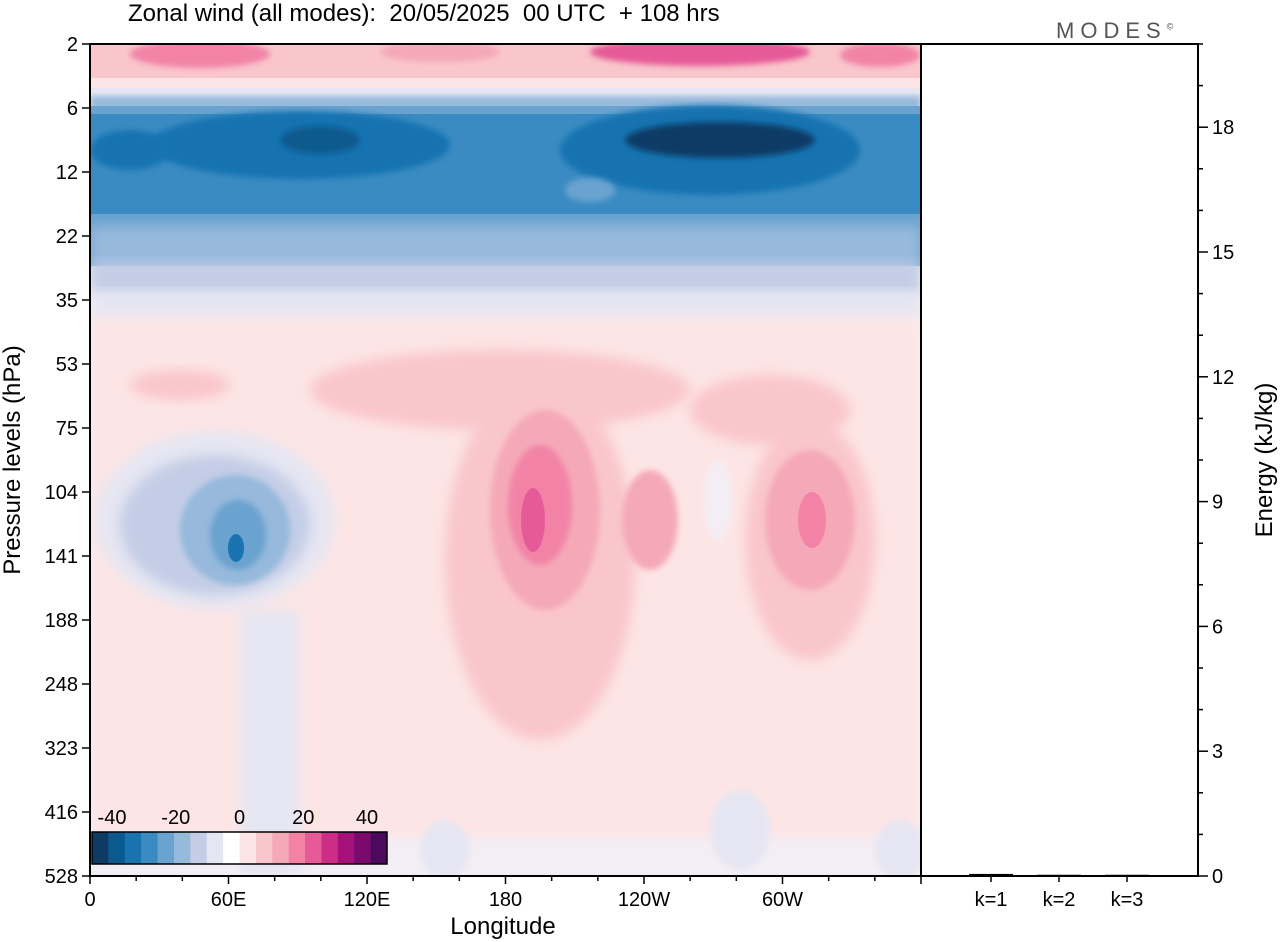  What do you see at coordinates (61, 813) in the screenshot?
I see `y-tick-label: 416` at bounding box center [61, 813].